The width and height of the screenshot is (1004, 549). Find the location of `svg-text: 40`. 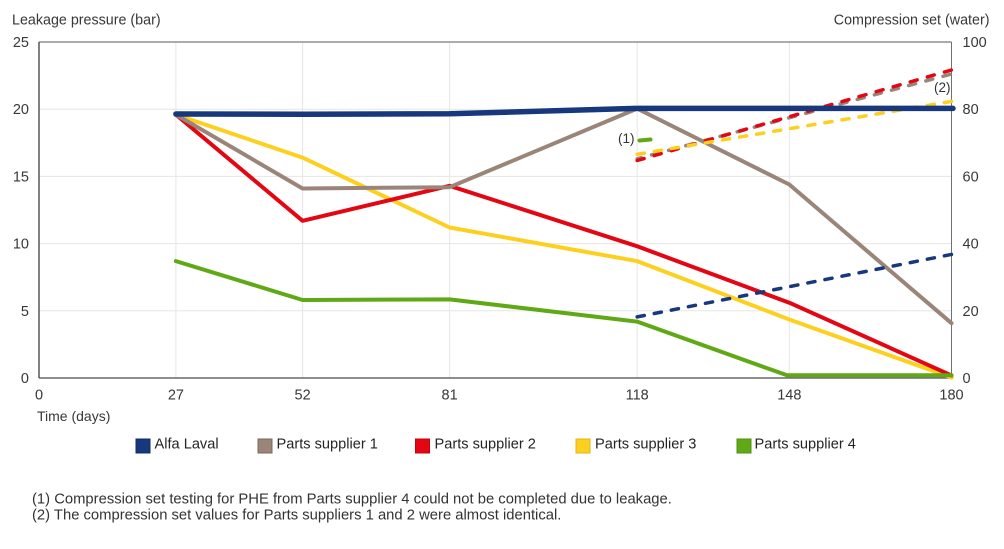

svg-text: 40 is located at coordinates (971, 245).